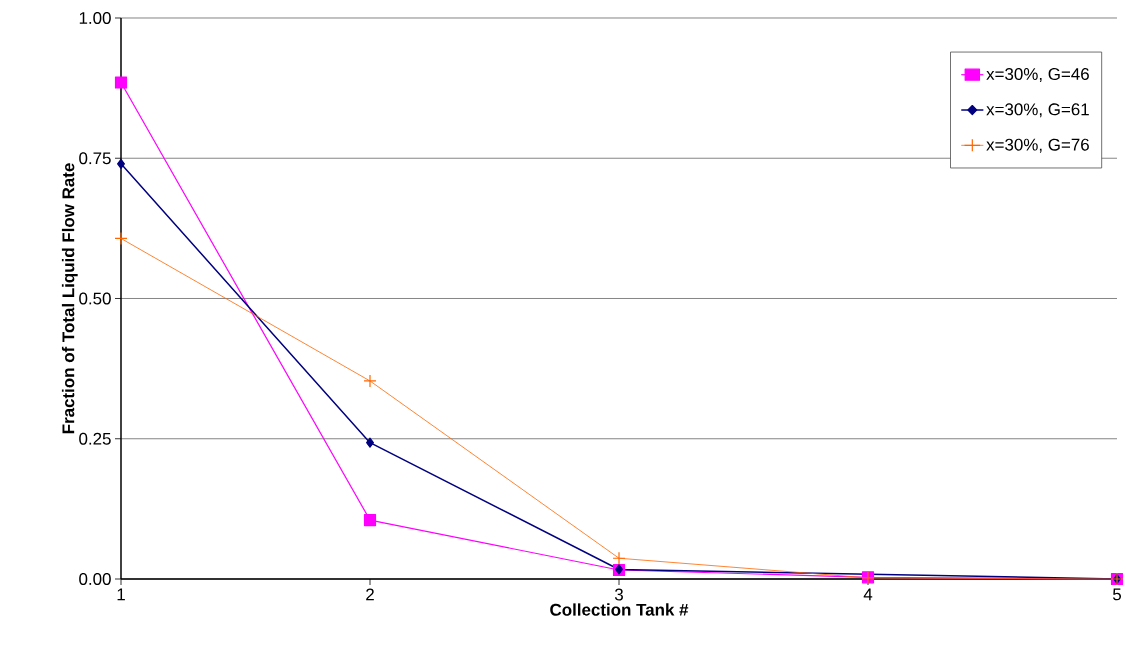 This screenshot has width=1126, height=668. Describe the element at coordinates (95, 158) in the screenshot. I see `y-tick-label: 0.75` at that location.